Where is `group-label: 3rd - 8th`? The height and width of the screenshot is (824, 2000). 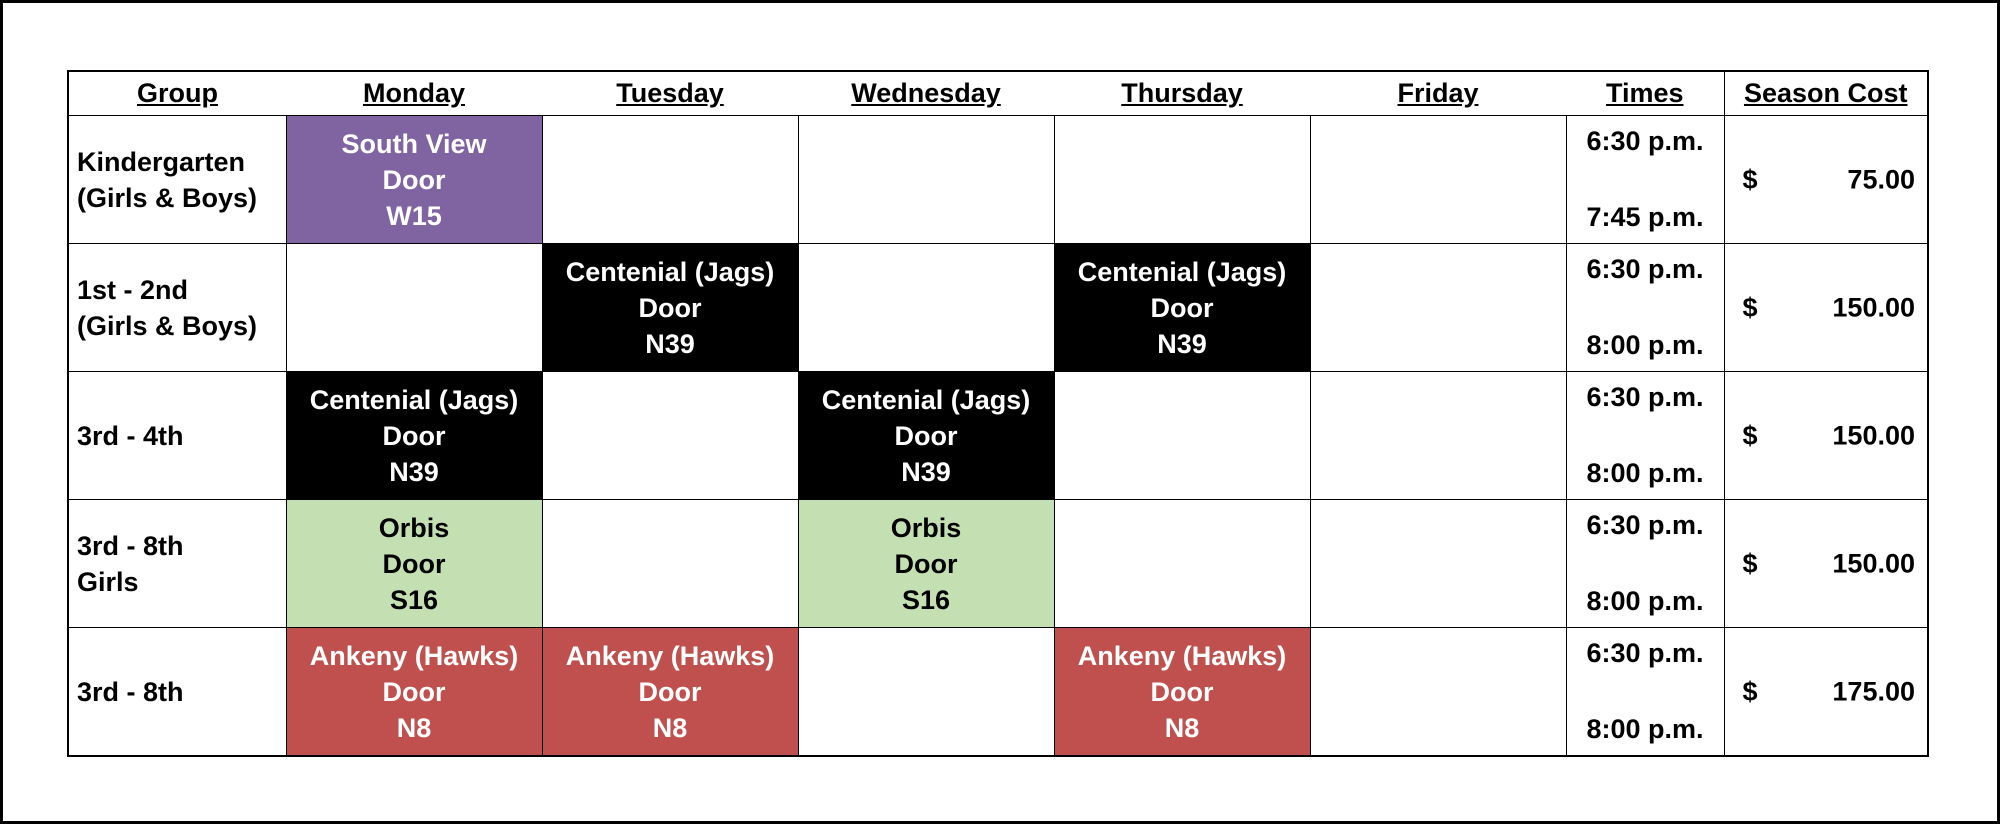
group-label: 3rd - 8th is located at coordinates (130, 545).